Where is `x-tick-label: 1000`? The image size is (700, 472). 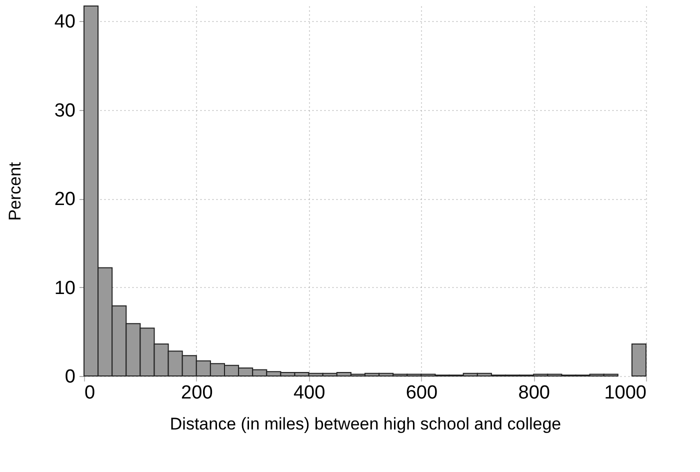
x-tick-label: 1000 is located at coordinates (625, 393).